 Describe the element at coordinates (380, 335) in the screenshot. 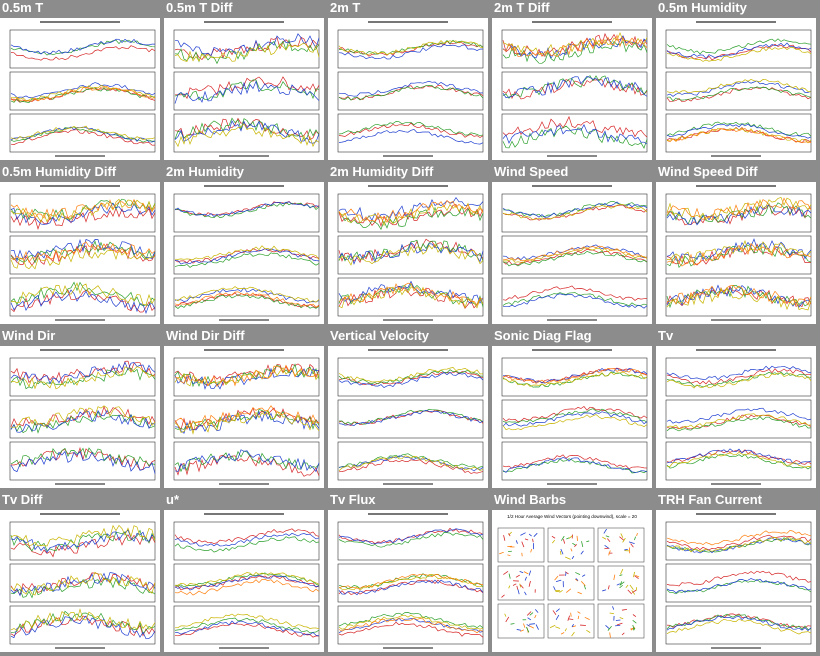

I see `tile-title: Vertical Velocity` at that location.